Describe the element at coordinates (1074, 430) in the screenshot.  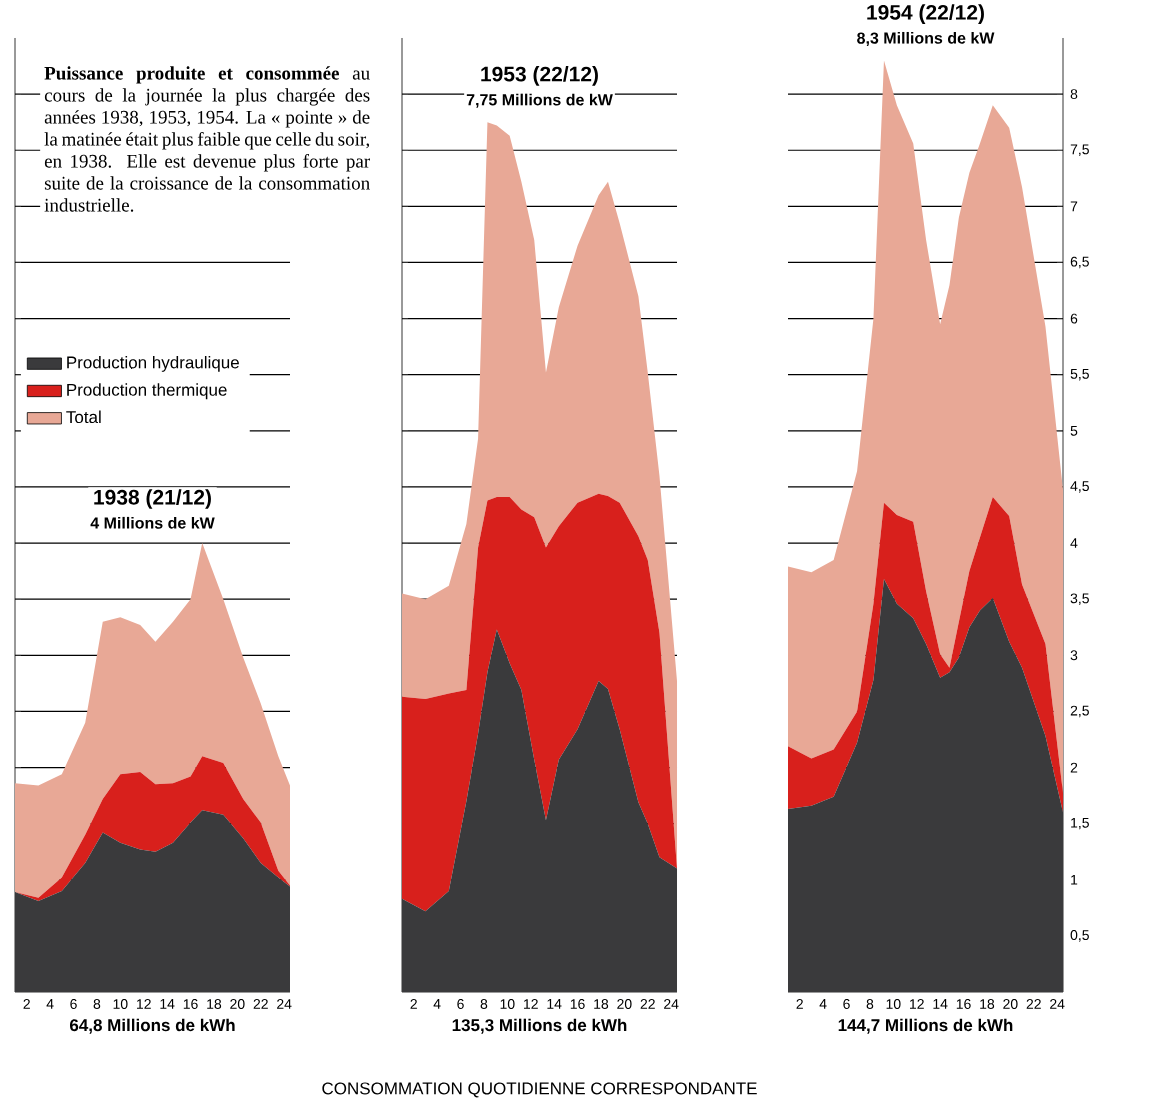
I see `y-tick-label: 5` at that location.